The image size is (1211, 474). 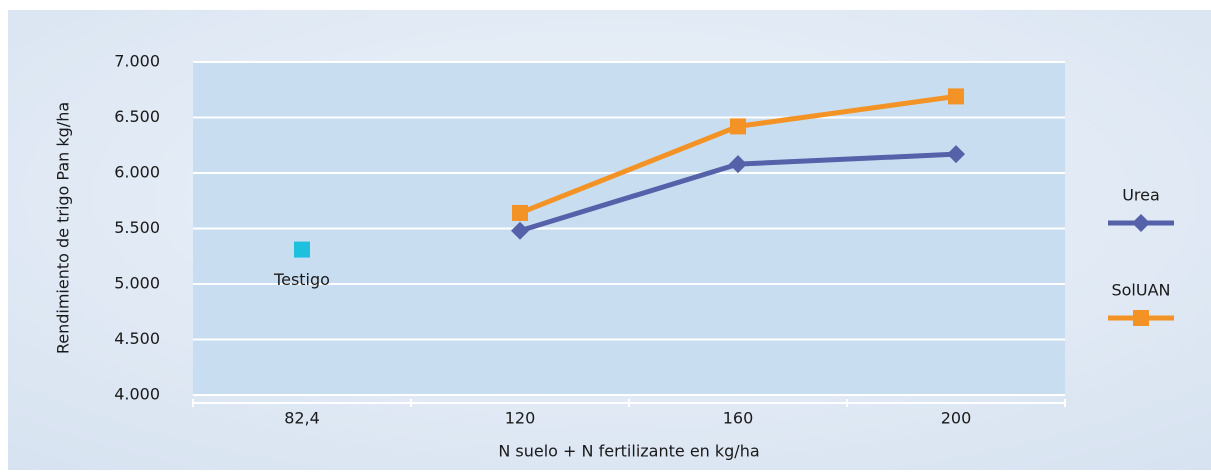 I want to click on x-axis-label: N suelo + N fertilizante en kg/ha, so click(x=628, y=451).